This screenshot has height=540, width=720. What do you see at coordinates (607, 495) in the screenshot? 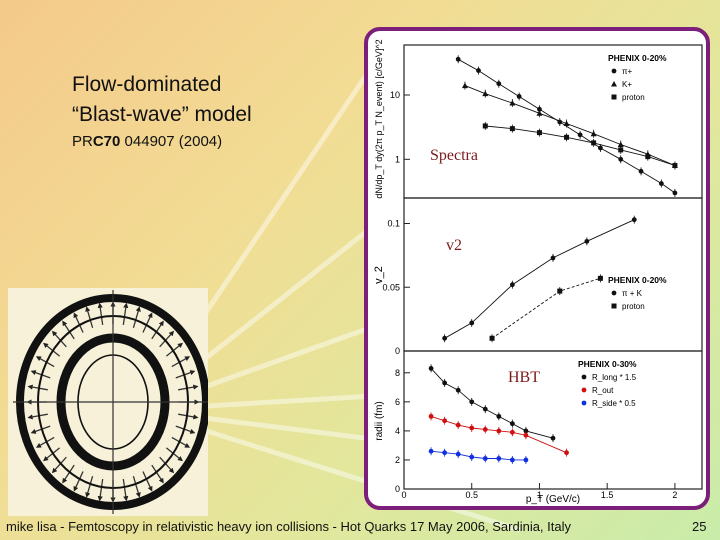
I see `x-tick-label: 1.5` at bounding box center [607, 495].